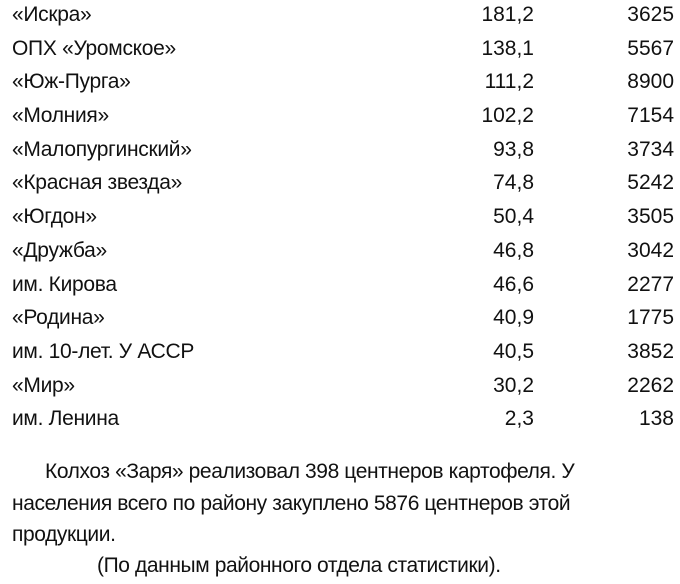 Image resolution: width=680 pixels, height=584 pixels. I want to click on row-name: «Дружба», so click(59, 250).